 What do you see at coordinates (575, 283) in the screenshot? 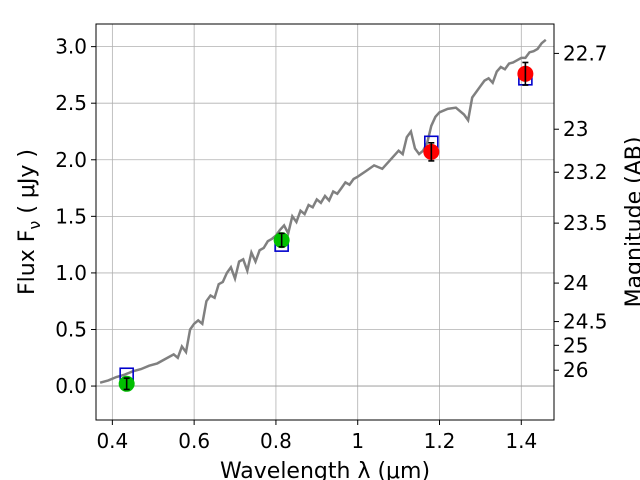
I see `right-tick-label: 24` at bounding box center [575, 283].